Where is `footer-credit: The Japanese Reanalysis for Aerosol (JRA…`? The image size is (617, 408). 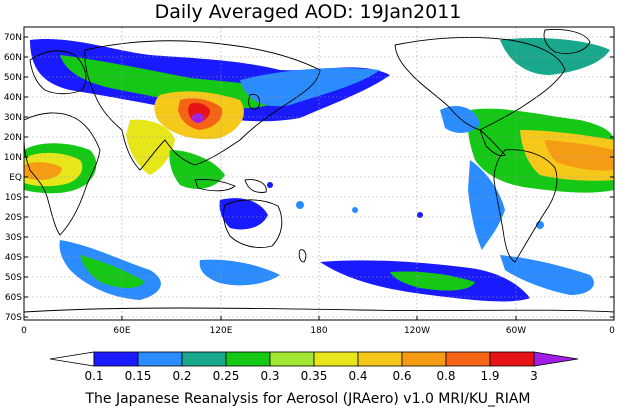 footer-credit: The Japanese Reanalysis for Aerosol (JRA… is located at coordinates (307, 399).